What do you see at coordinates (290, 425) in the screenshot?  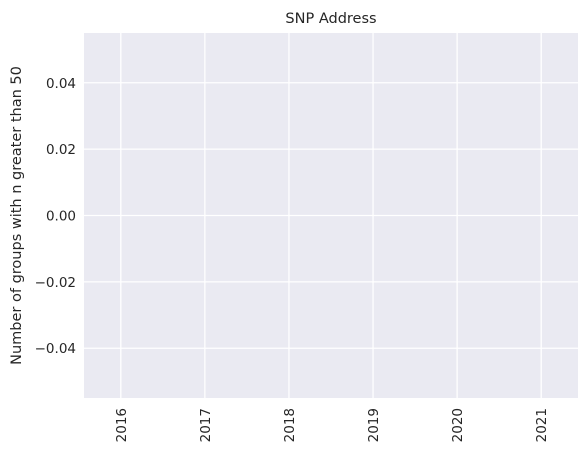 I see `x-tick-label: 2018` at bounding box center [290, 425].